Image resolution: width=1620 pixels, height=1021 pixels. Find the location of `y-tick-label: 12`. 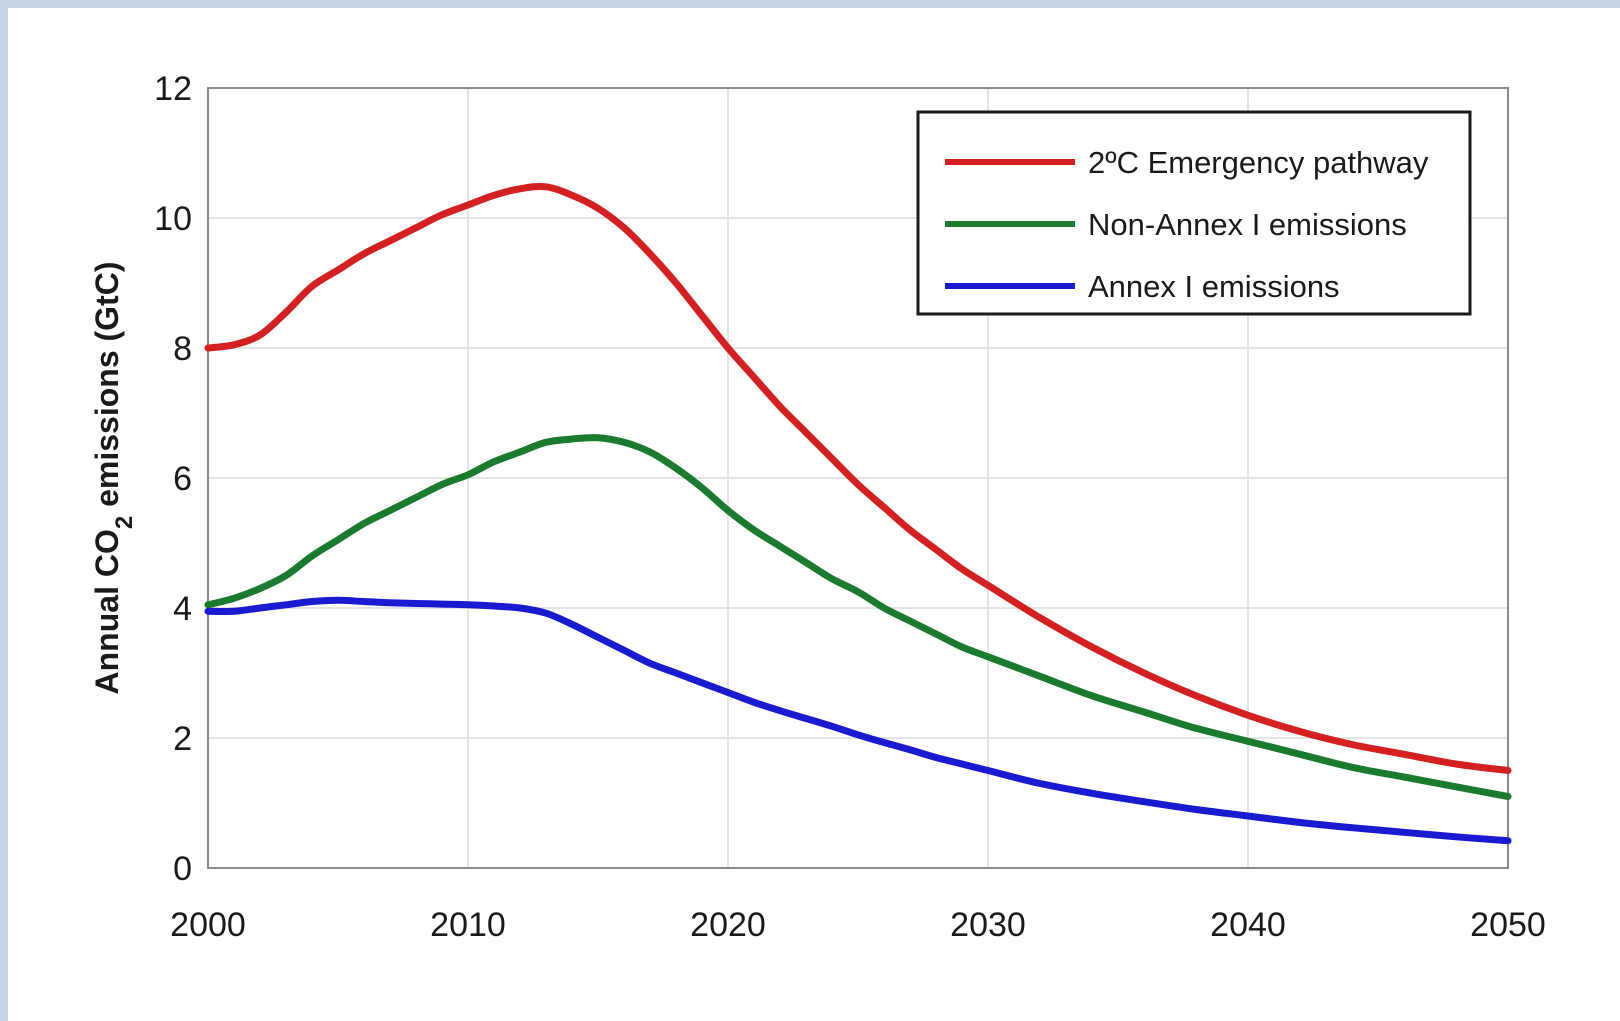

y-tick-label: 12 is located at coordinates (173, 89).